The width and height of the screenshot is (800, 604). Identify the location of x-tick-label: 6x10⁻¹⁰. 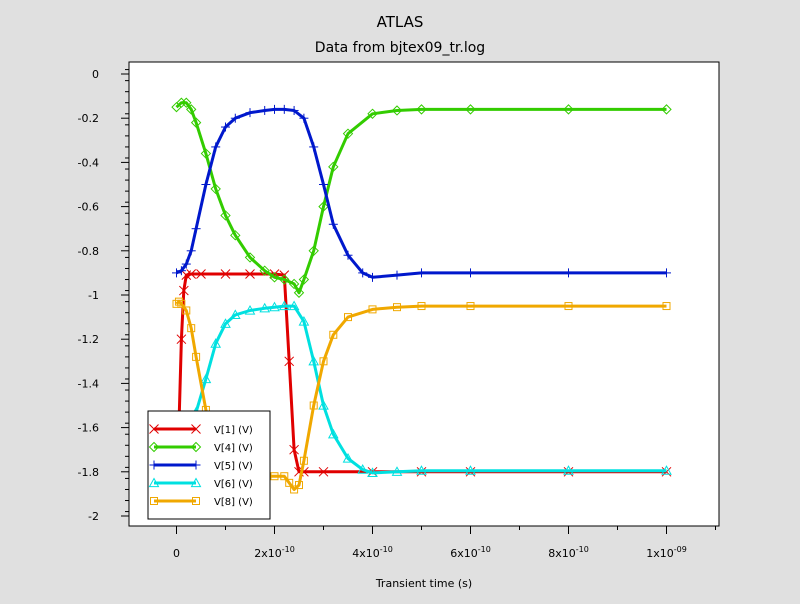
(470, 552).